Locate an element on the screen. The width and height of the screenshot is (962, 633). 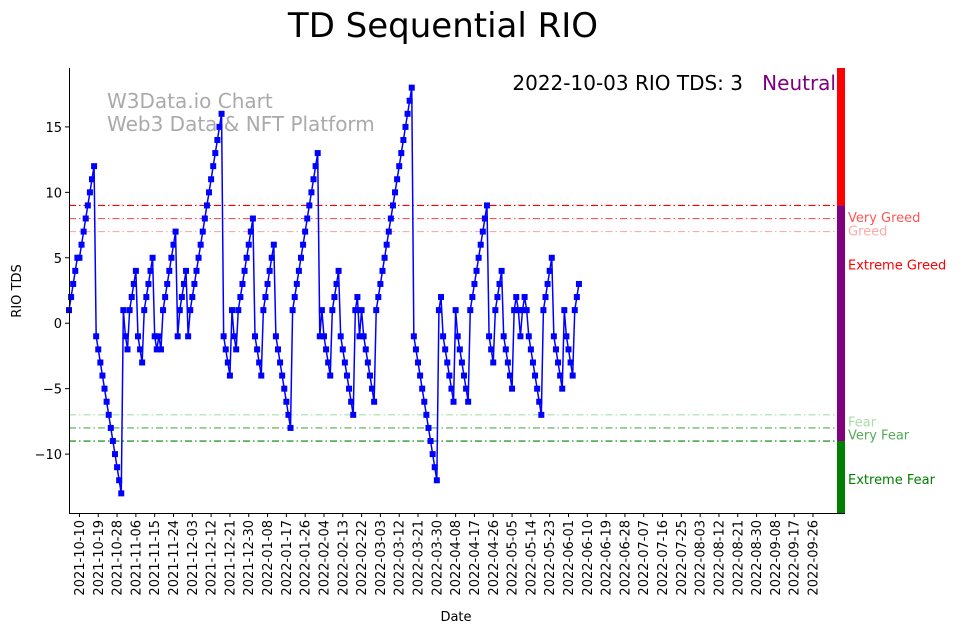
chart-title: TD Sequential RIO is located at coordinates (442, 26).